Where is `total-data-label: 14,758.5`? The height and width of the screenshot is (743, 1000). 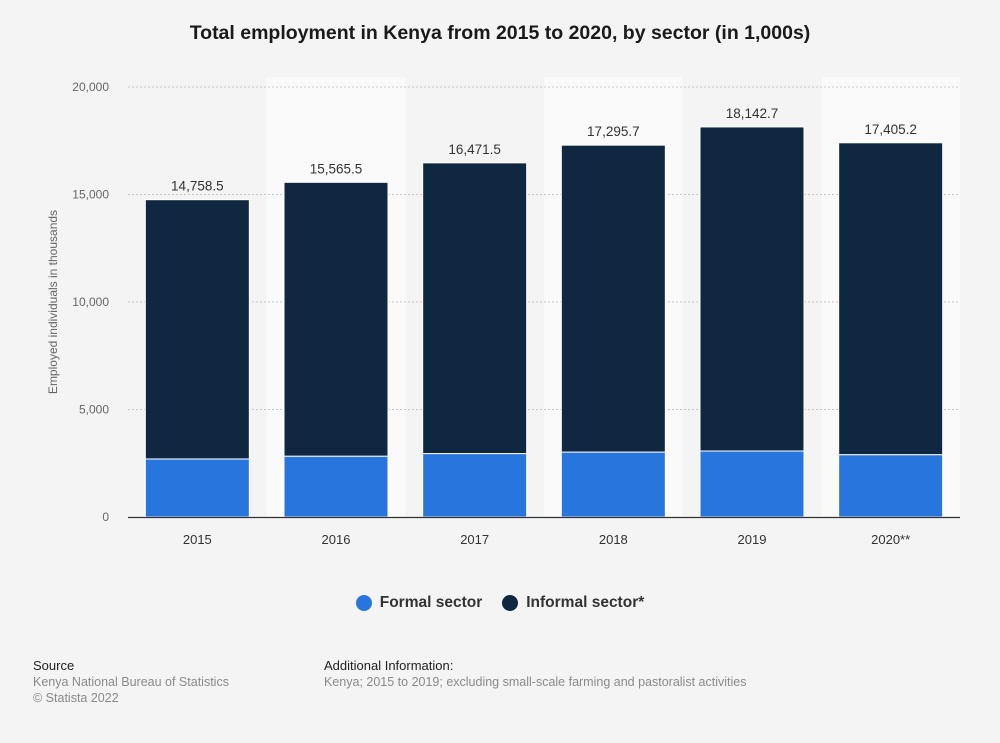
total-data-label: 14,758.5 is located at coordinates (197, 186).